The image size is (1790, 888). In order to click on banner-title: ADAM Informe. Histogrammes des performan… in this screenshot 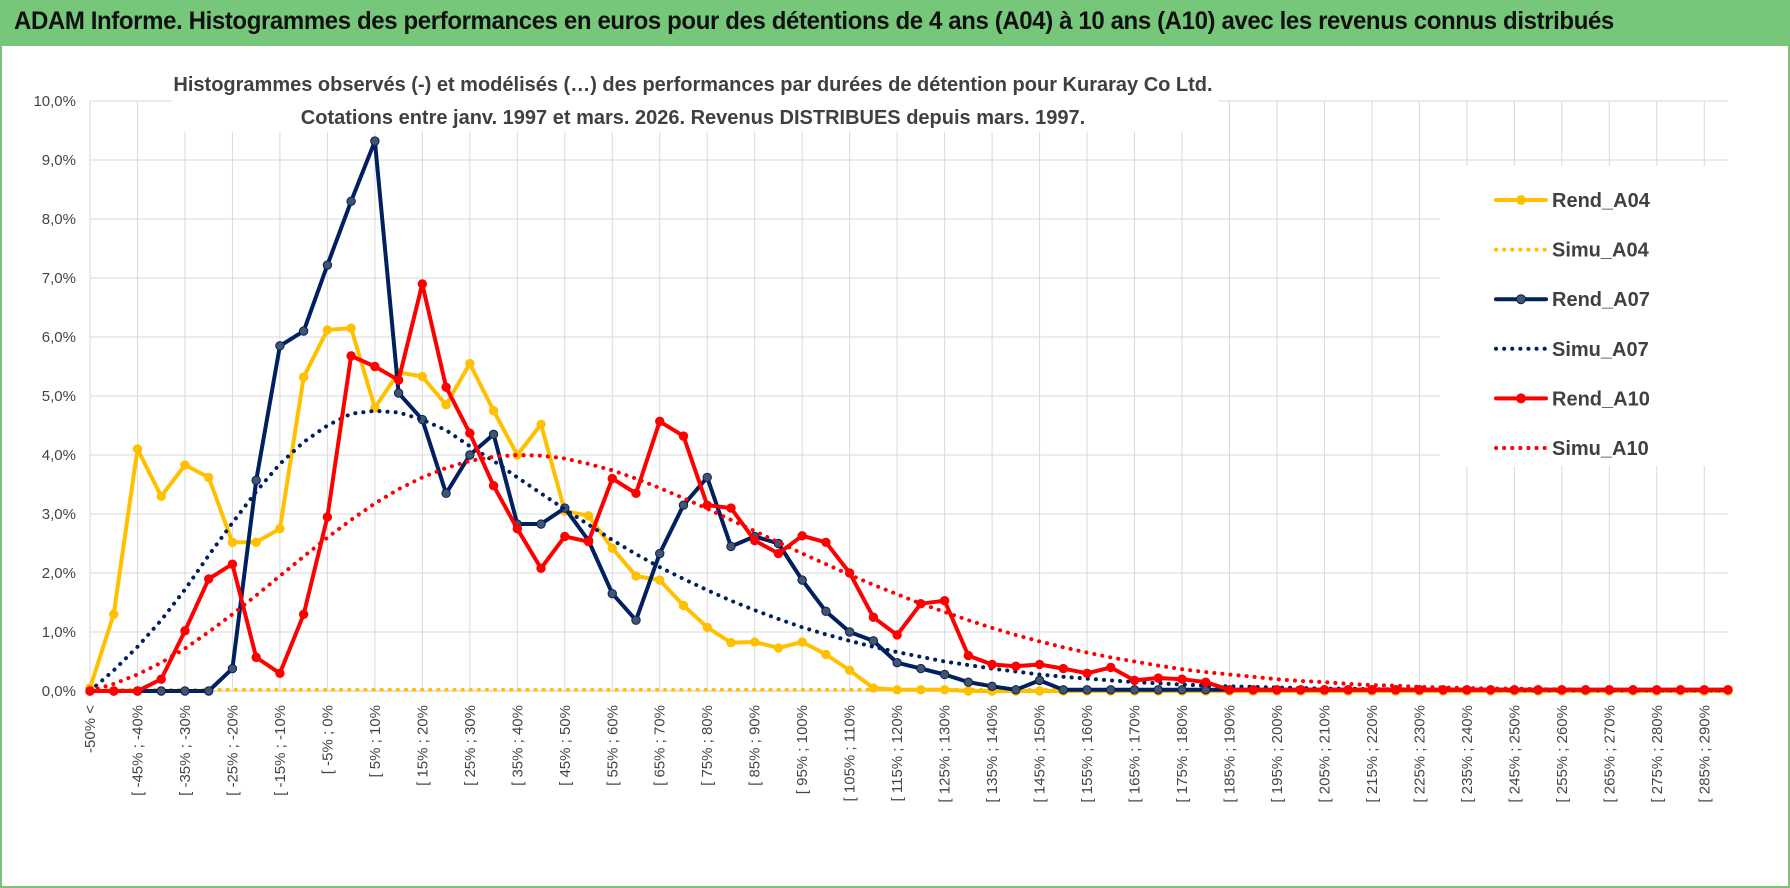, I will do `click(814, 21)`.